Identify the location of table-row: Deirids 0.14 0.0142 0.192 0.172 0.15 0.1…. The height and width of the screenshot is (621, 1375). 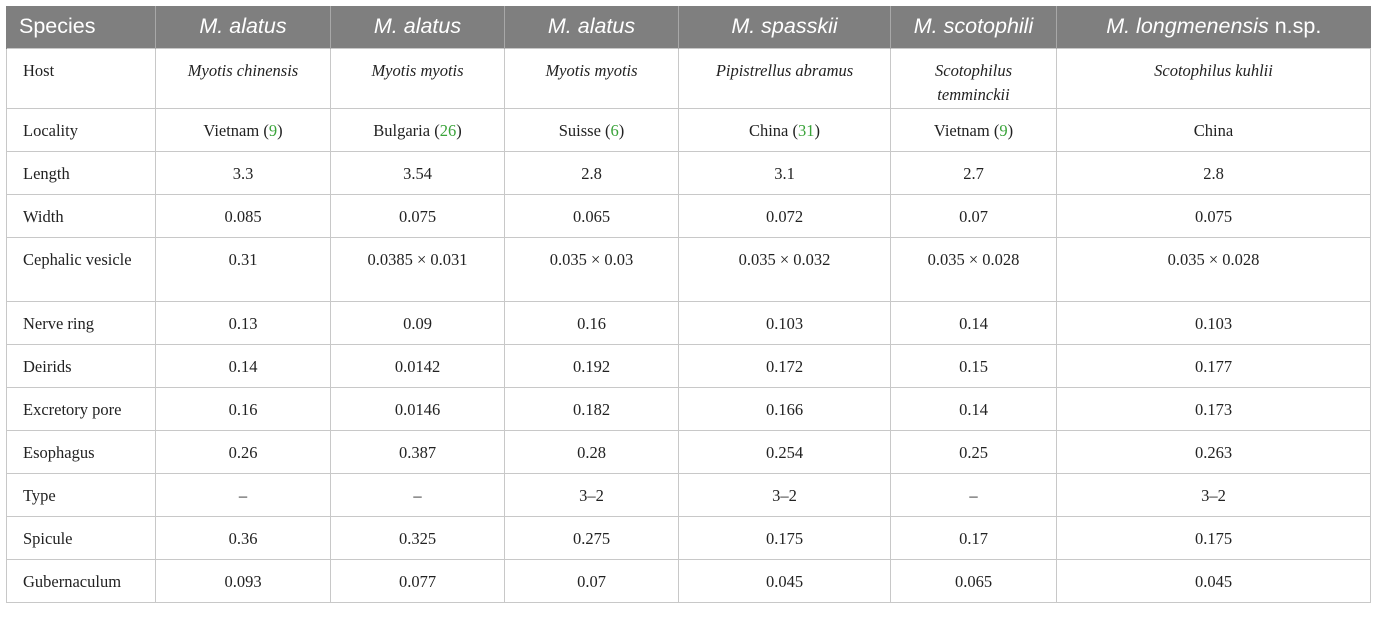
(688, 365).